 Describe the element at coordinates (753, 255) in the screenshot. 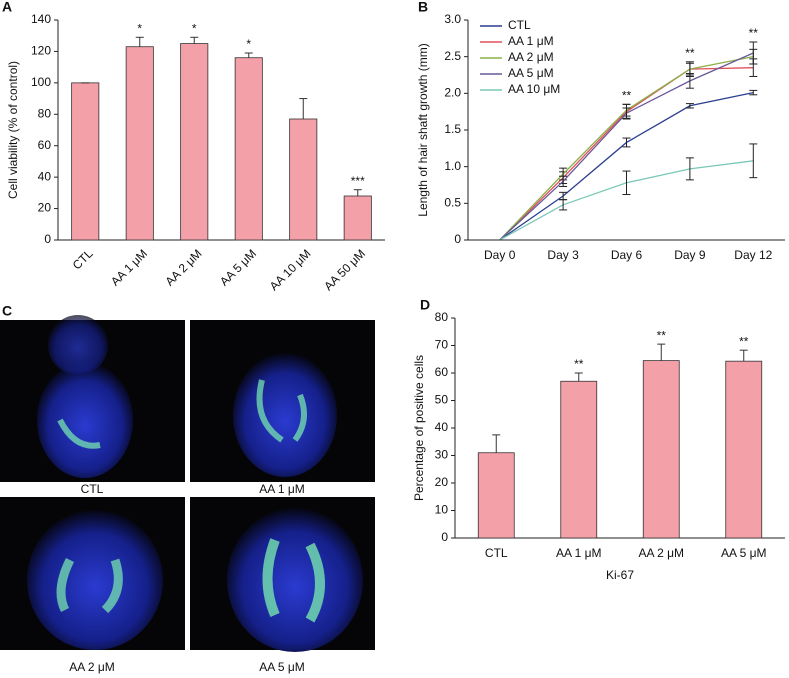

I see `x-tick-label: Day 12` at that location.